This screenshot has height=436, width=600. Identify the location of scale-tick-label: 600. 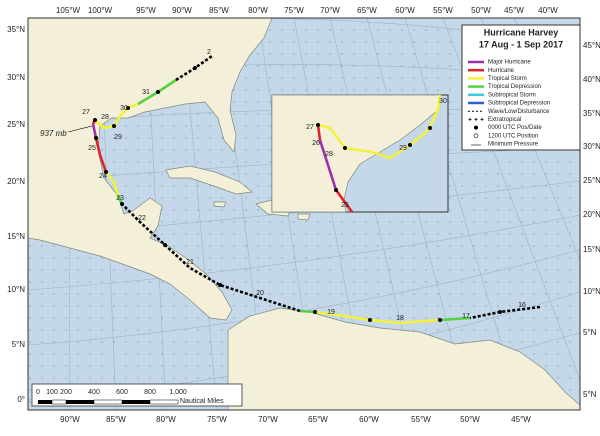
(122, 392).